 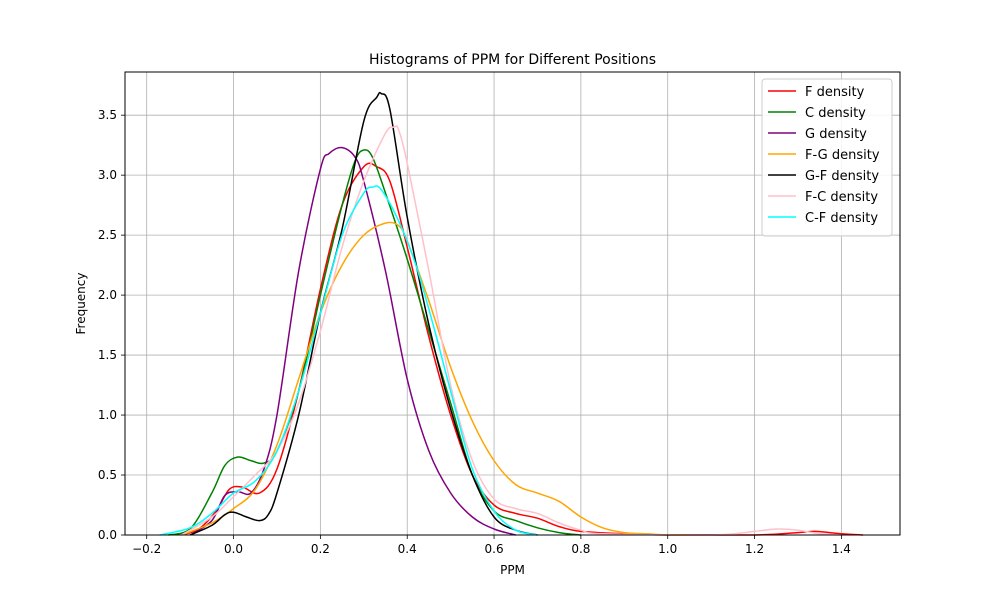 What do you see at coordinates (107, 475) in the screenshot?
I see `y-tick-label: 0.5` at bounding box center [107, 475].